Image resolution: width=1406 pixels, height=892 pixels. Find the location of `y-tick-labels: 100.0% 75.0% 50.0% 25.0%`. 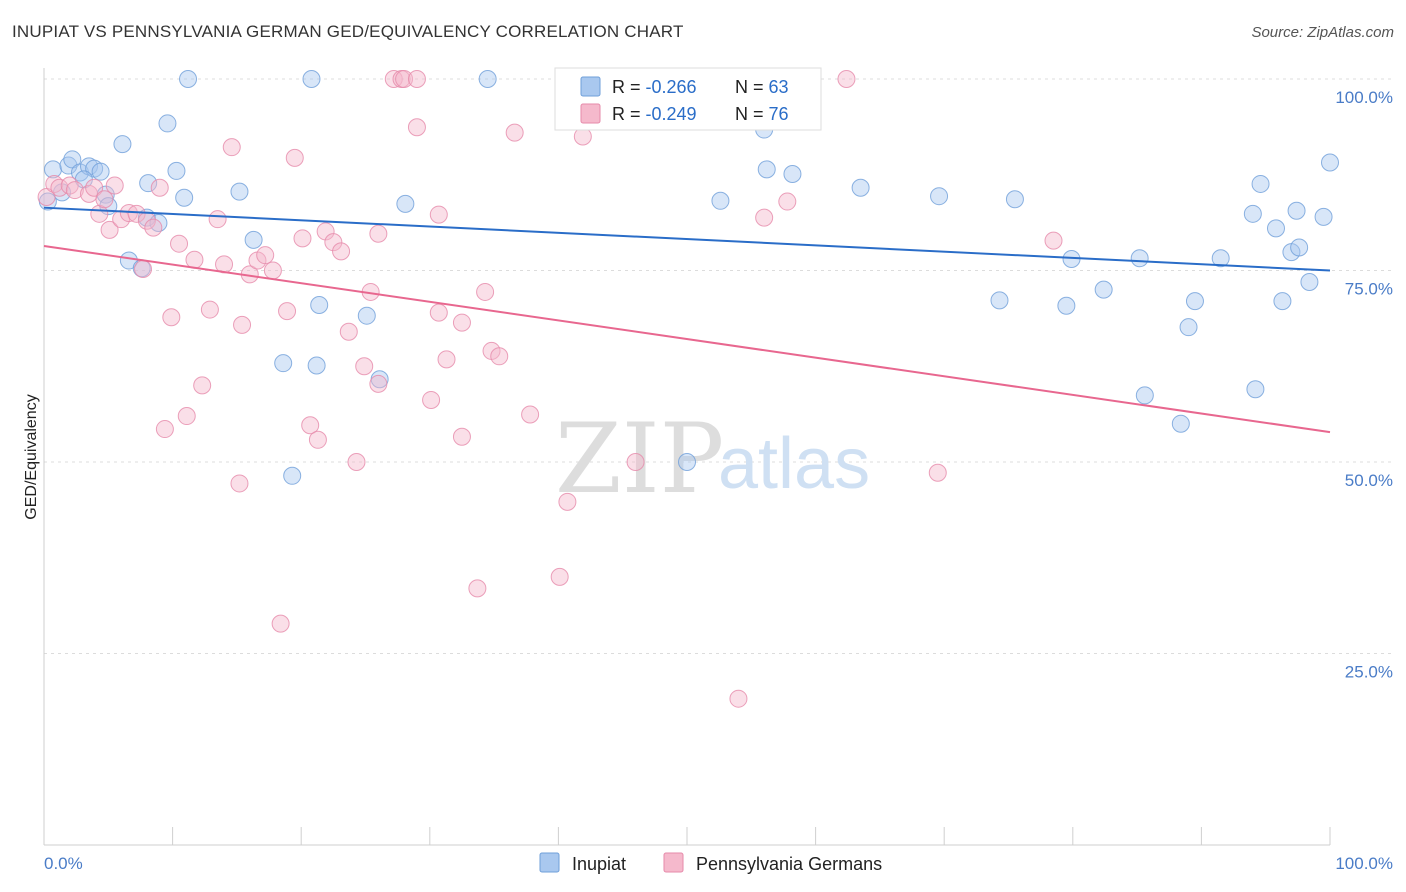

y-tick-labels: 100.0% 75.0% 50.0% 25.0% is located at coordinates (1364, 385).